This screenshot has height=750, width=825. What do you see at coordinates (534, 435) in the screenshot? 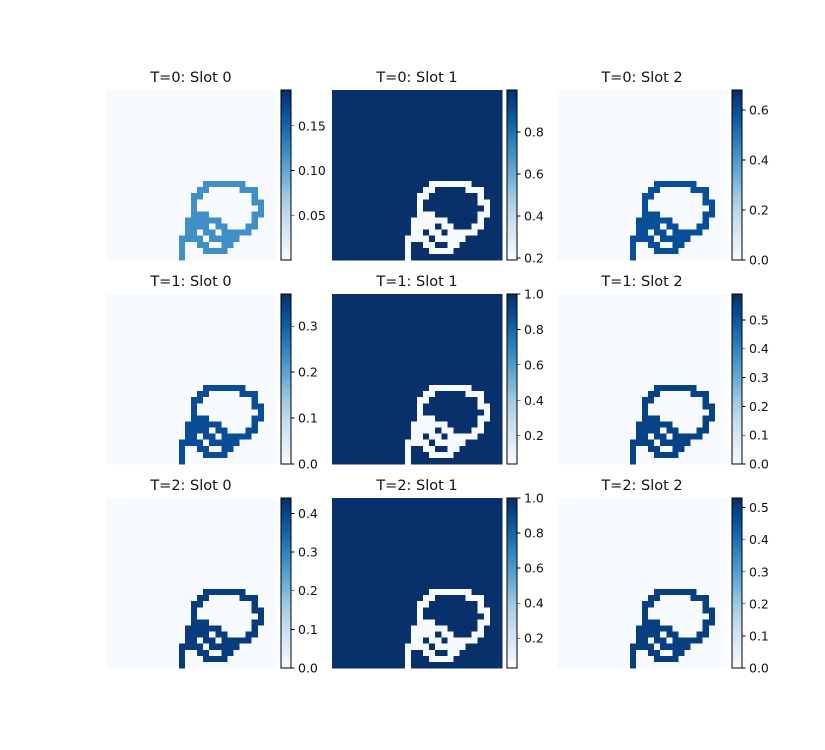
I see `colorbar-tick-label: 0.2` at bounding box center [534, 435].